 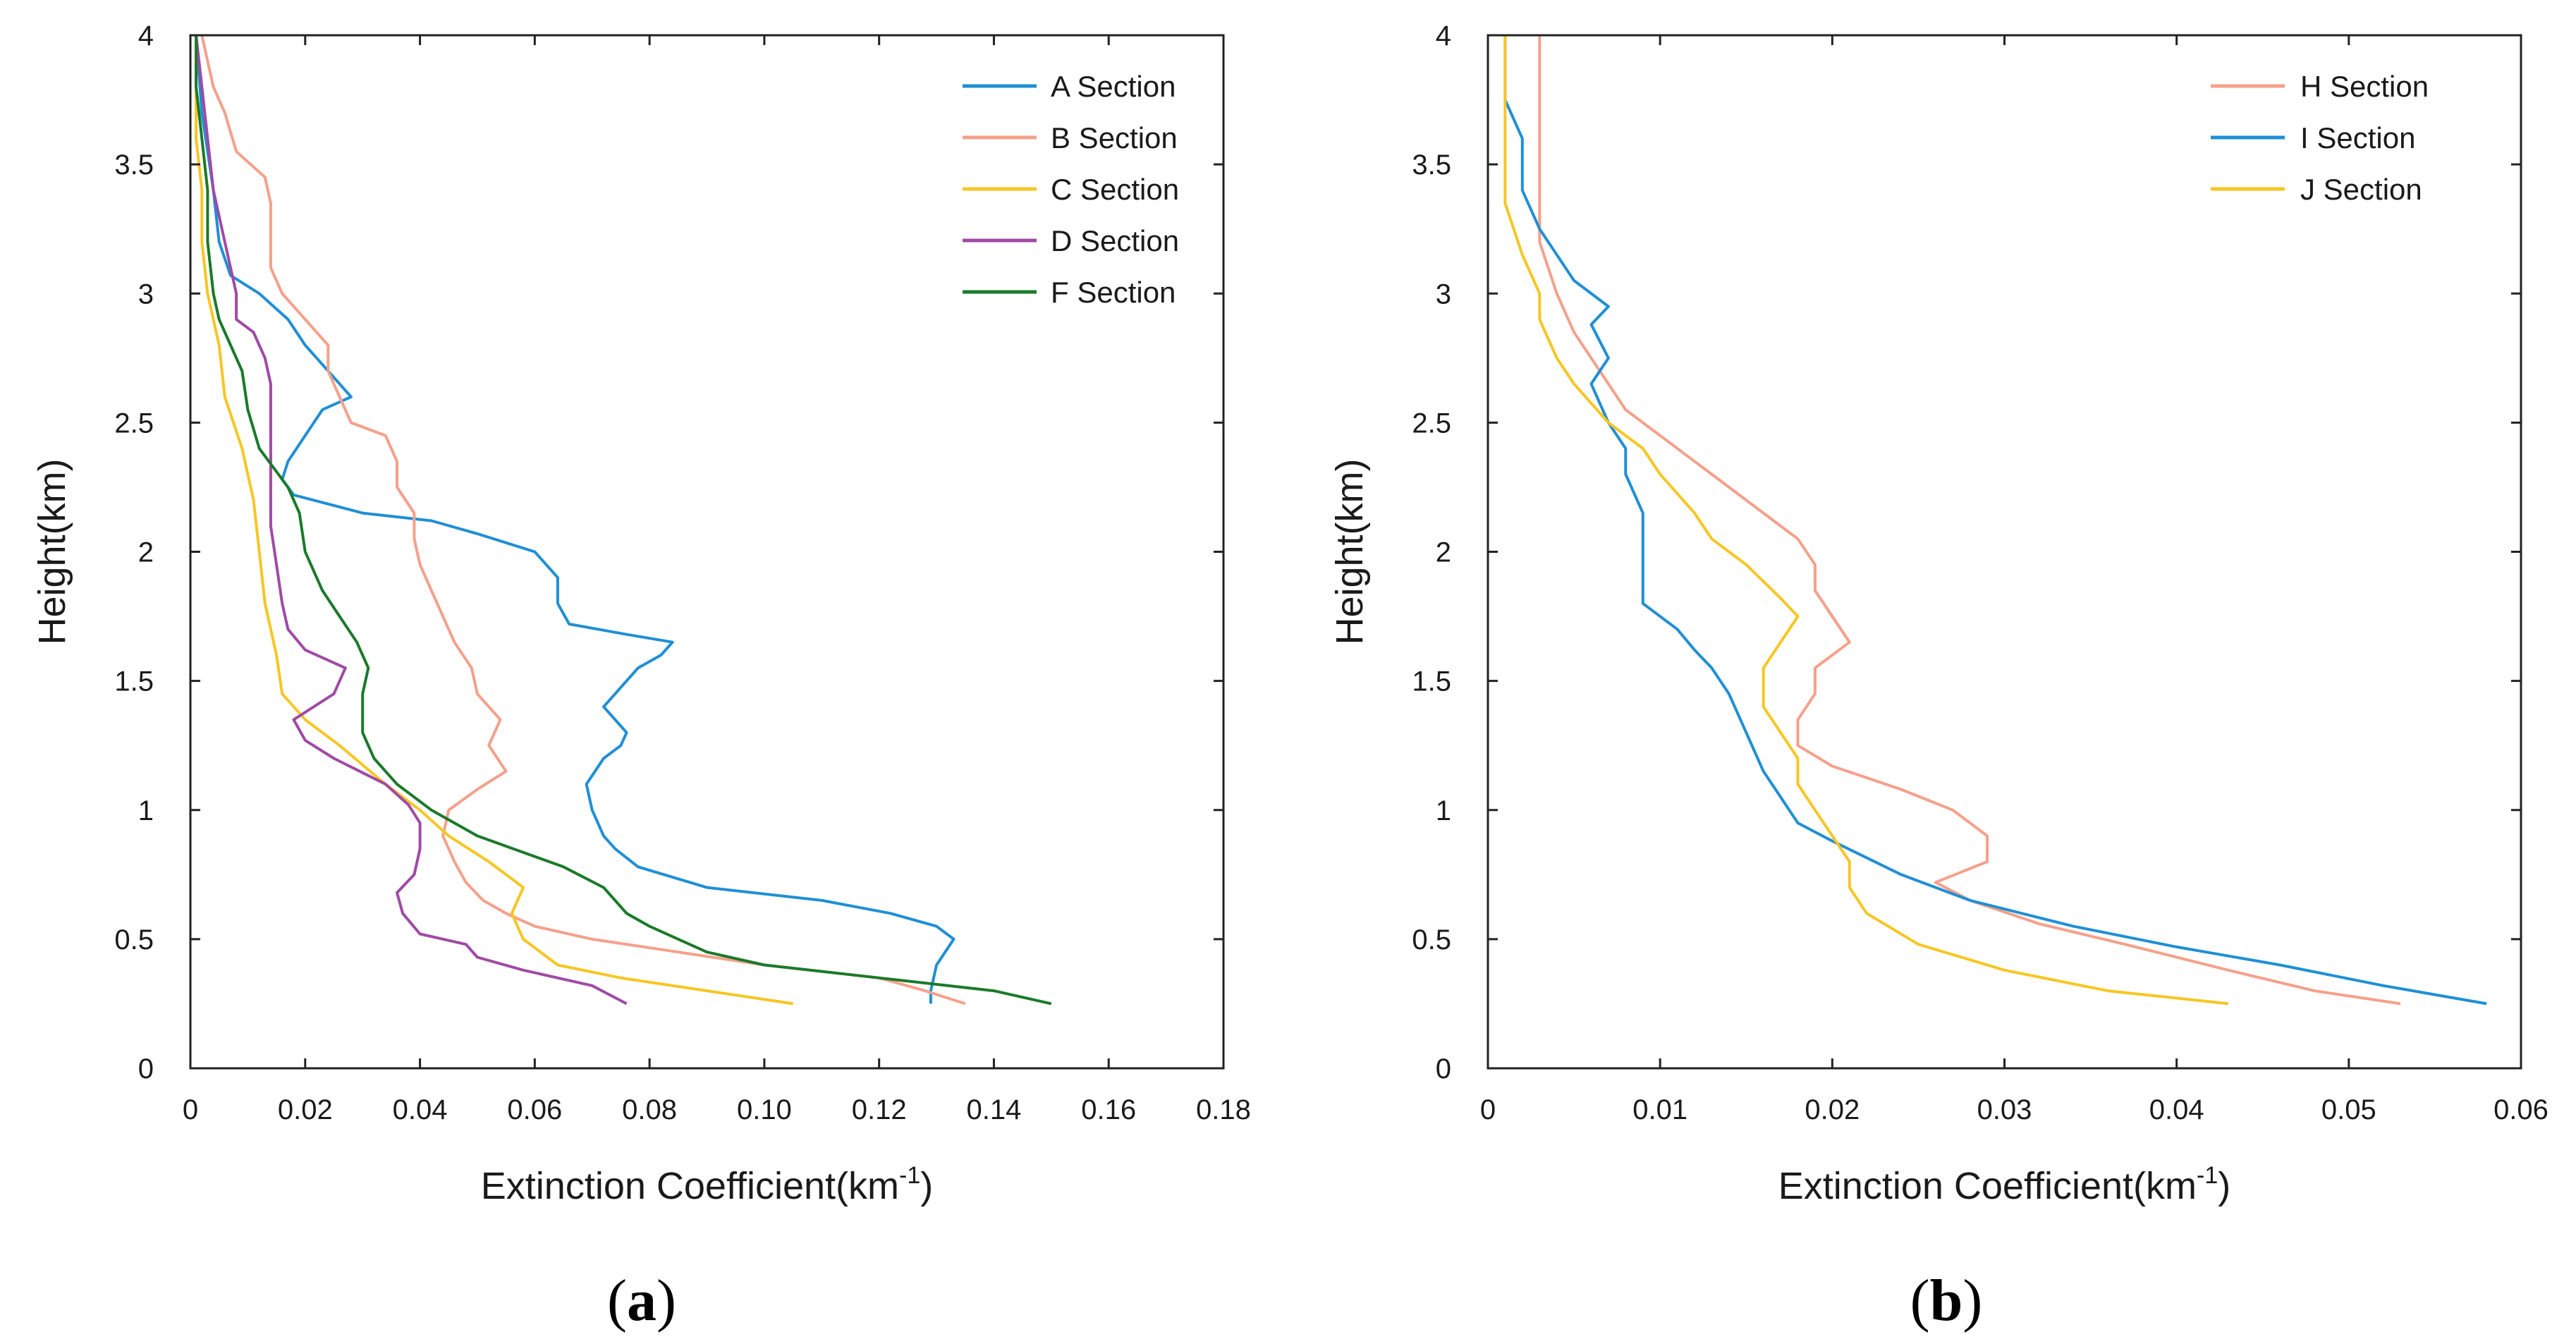 I want to click on panel-label-a: (a), so click(x=641, y=1300).